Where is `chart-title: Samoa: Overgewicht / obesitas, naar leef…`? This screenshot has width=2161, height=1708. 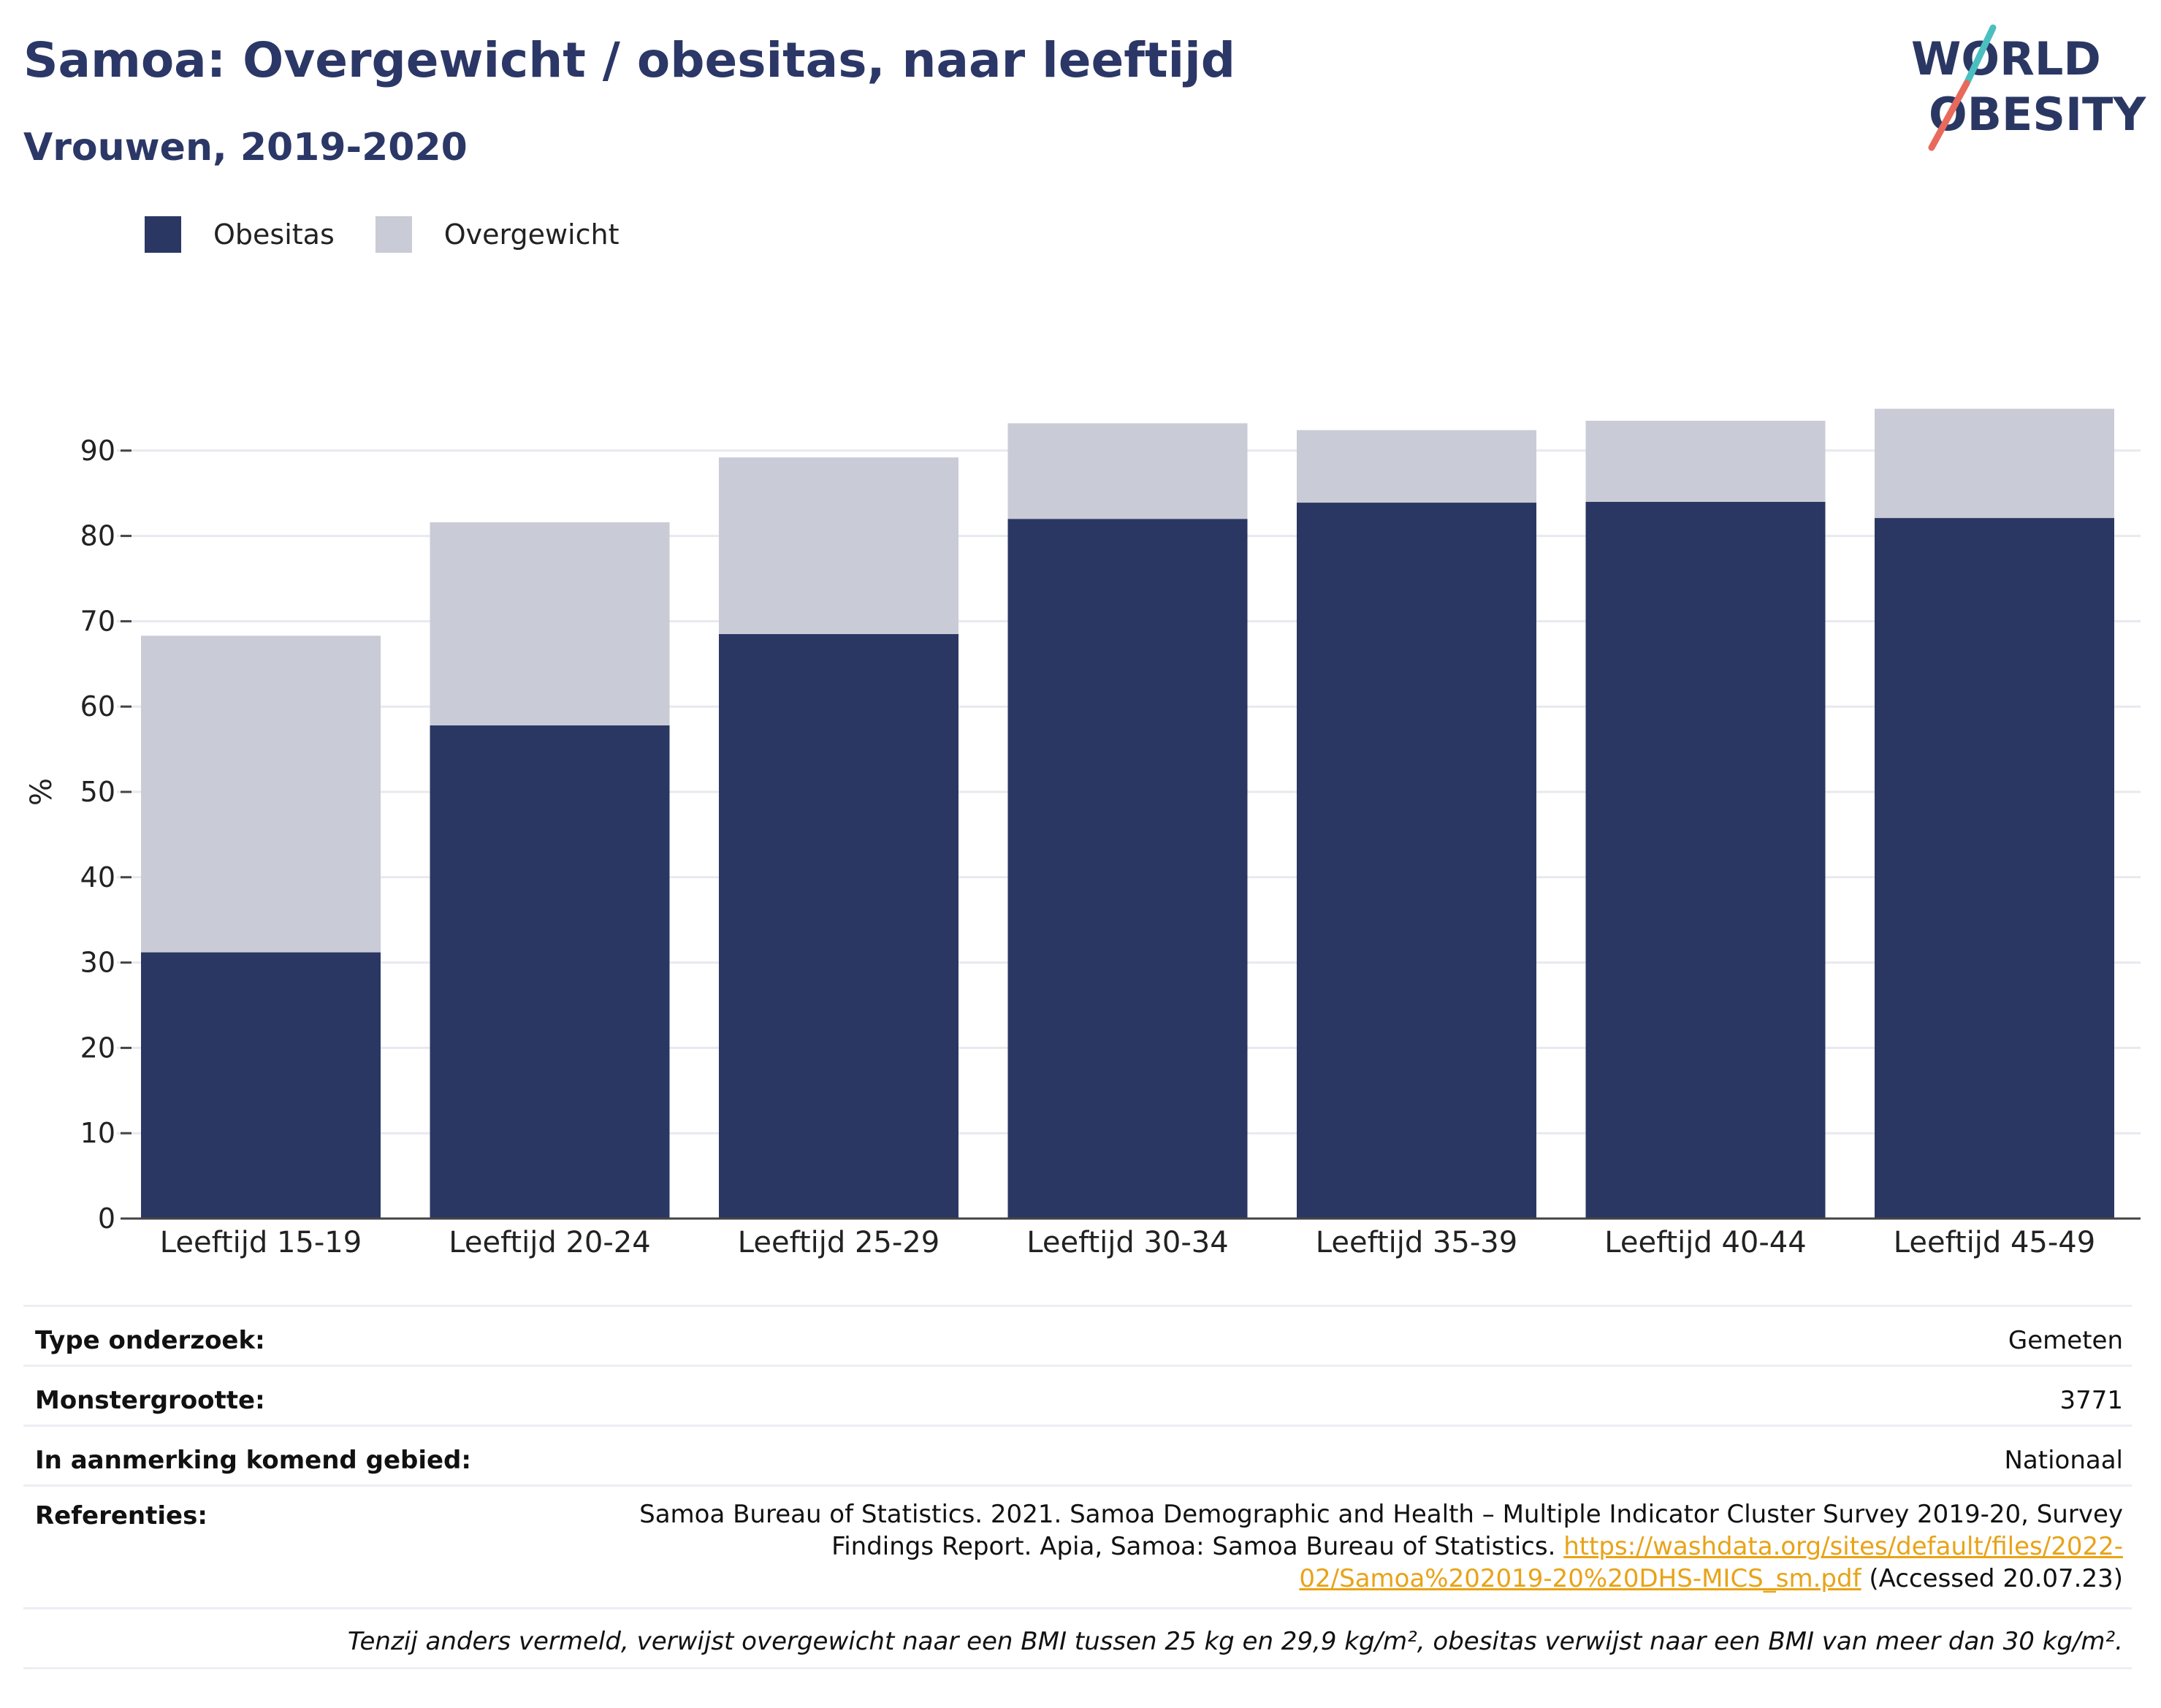
chart-title: Samoa: Overgewicht / obesitas, naar leef… is located at coordinates (629, 60).